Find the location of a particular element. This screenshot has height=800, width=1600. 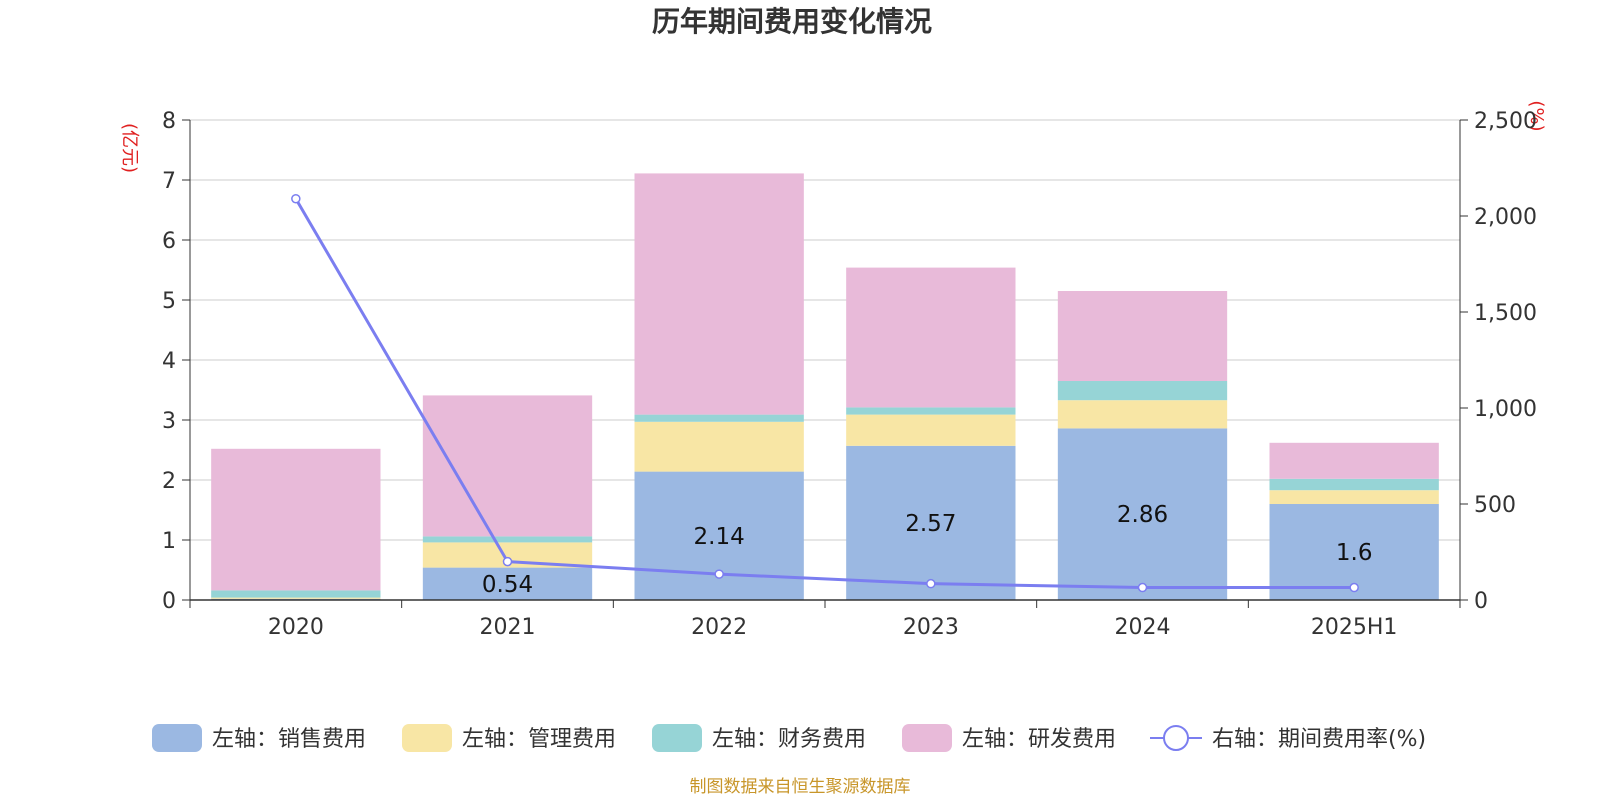

right-axis-tick-label: 2,500 is located at coordinates (1505, 121).